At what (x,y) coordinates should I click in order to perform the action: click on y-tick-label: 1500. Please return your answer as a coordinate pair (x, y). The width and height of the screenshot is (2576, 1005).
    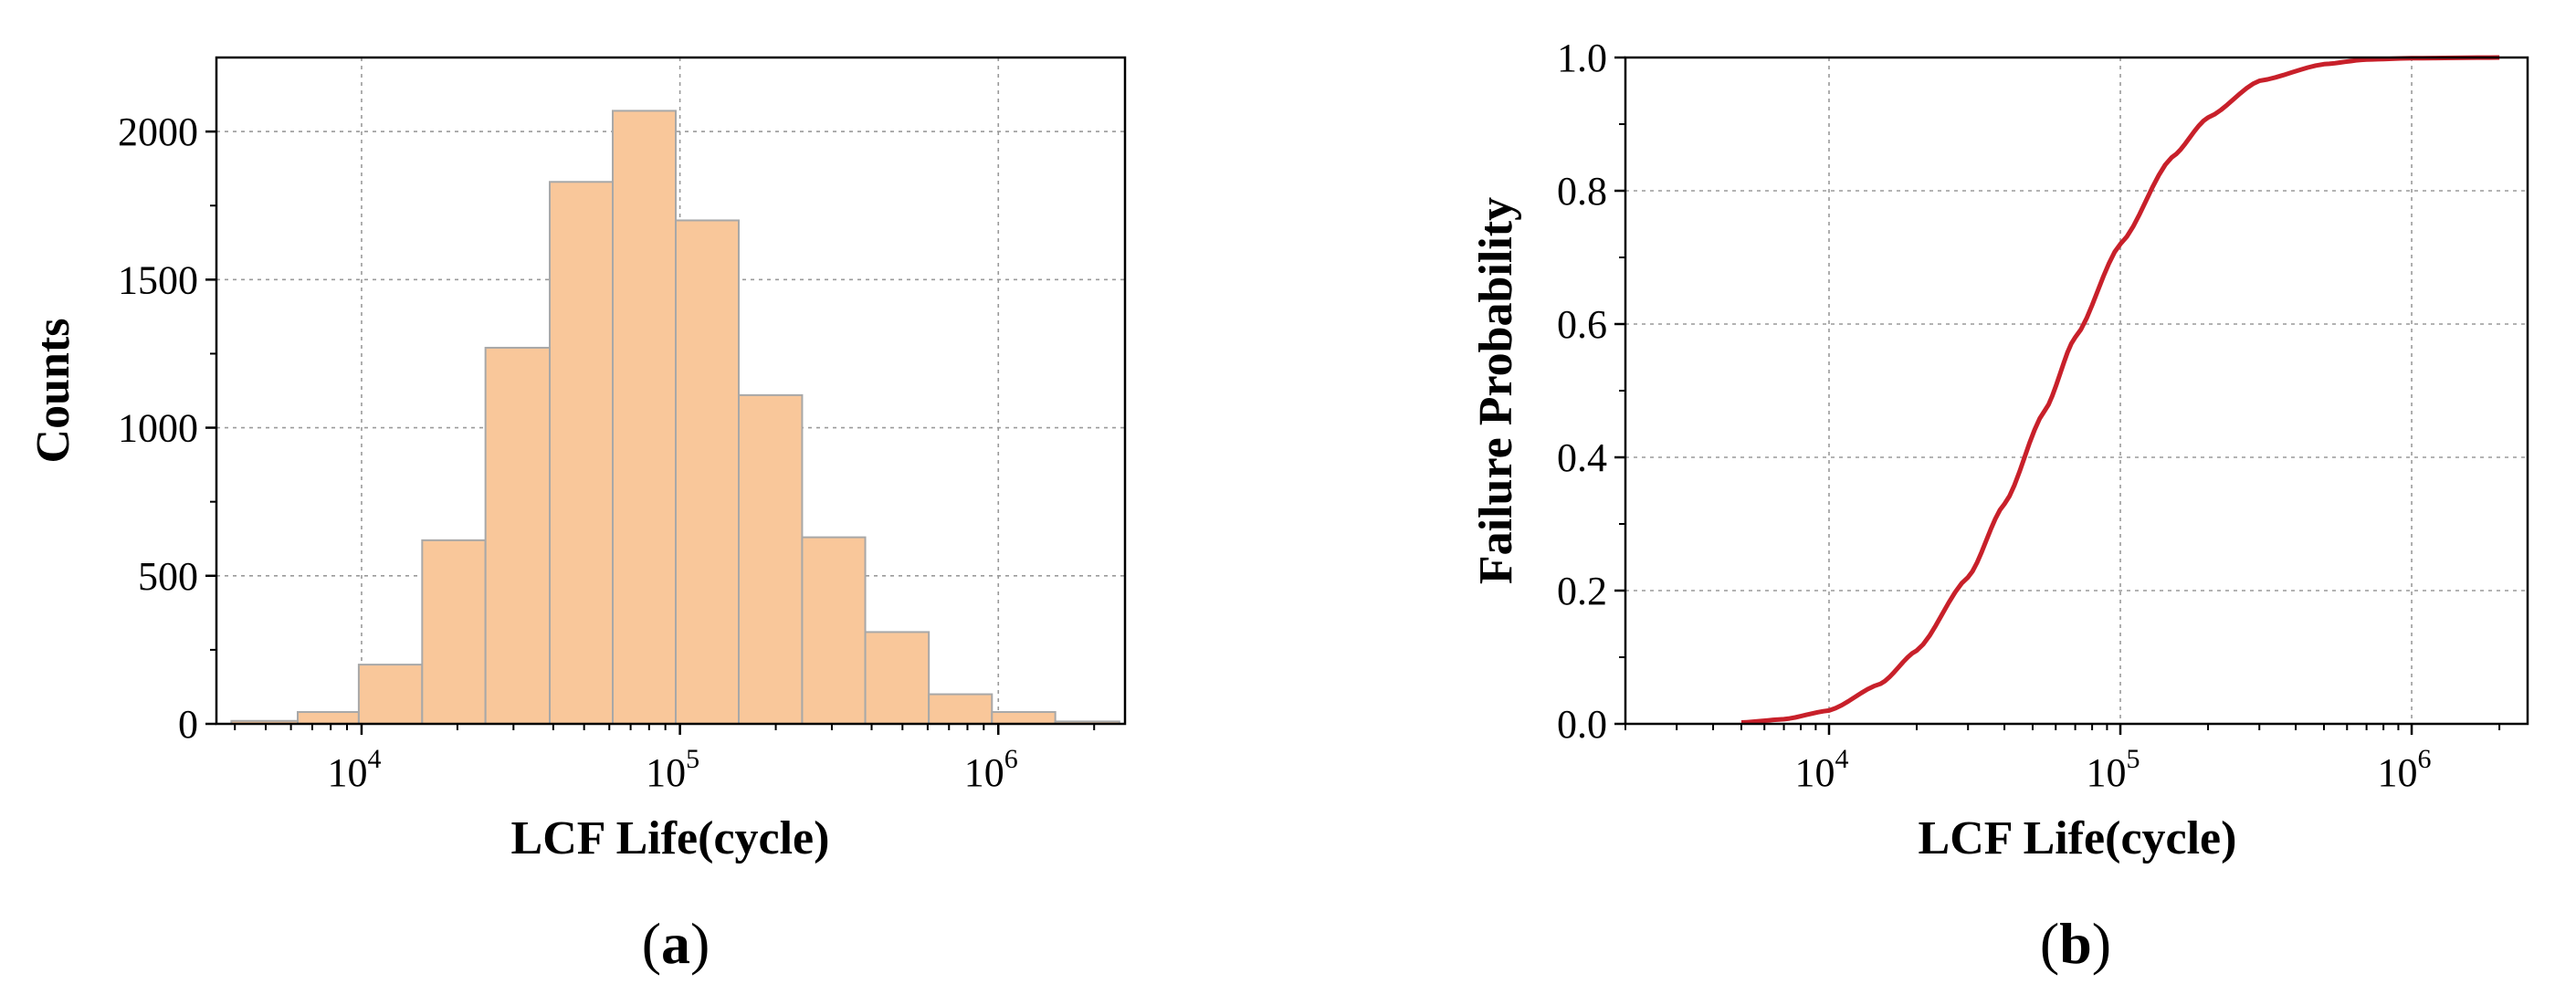
    Looking at the image, I should click on (158, 280).